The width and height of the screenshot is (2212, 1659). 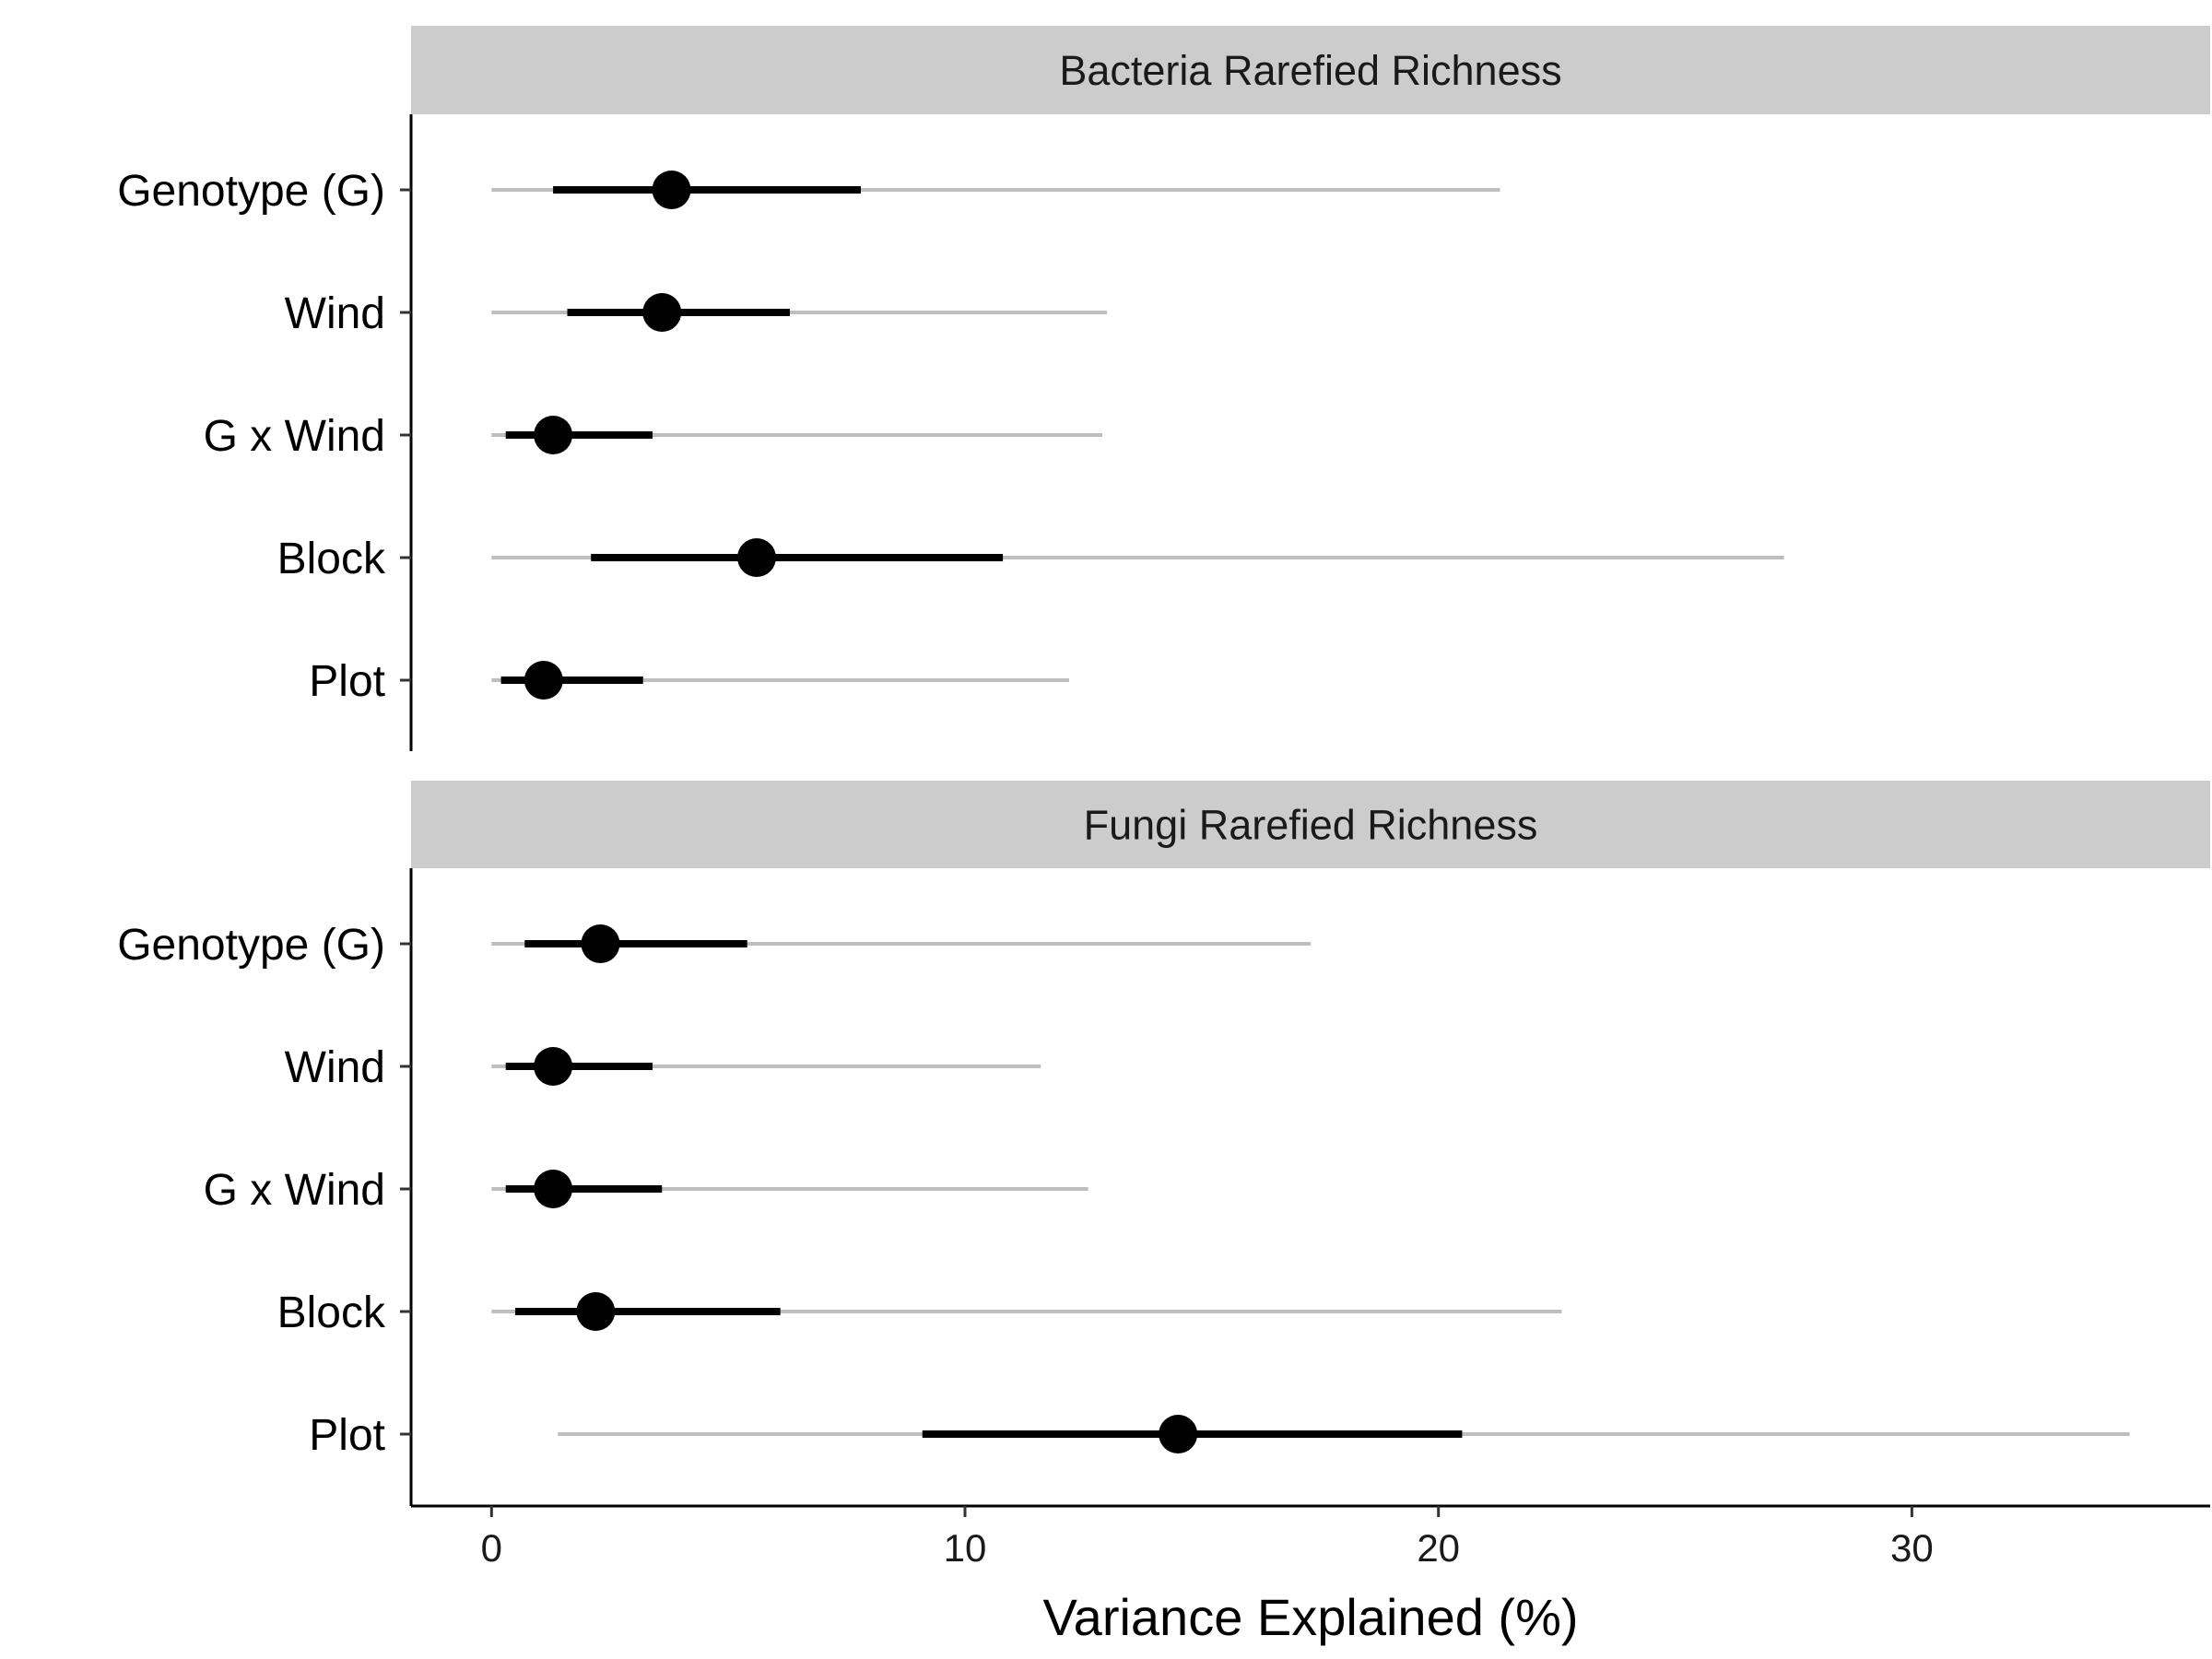 I want to click on panel-2-title: Fungi Rarefied Richness, so click(x=1311, y=825).